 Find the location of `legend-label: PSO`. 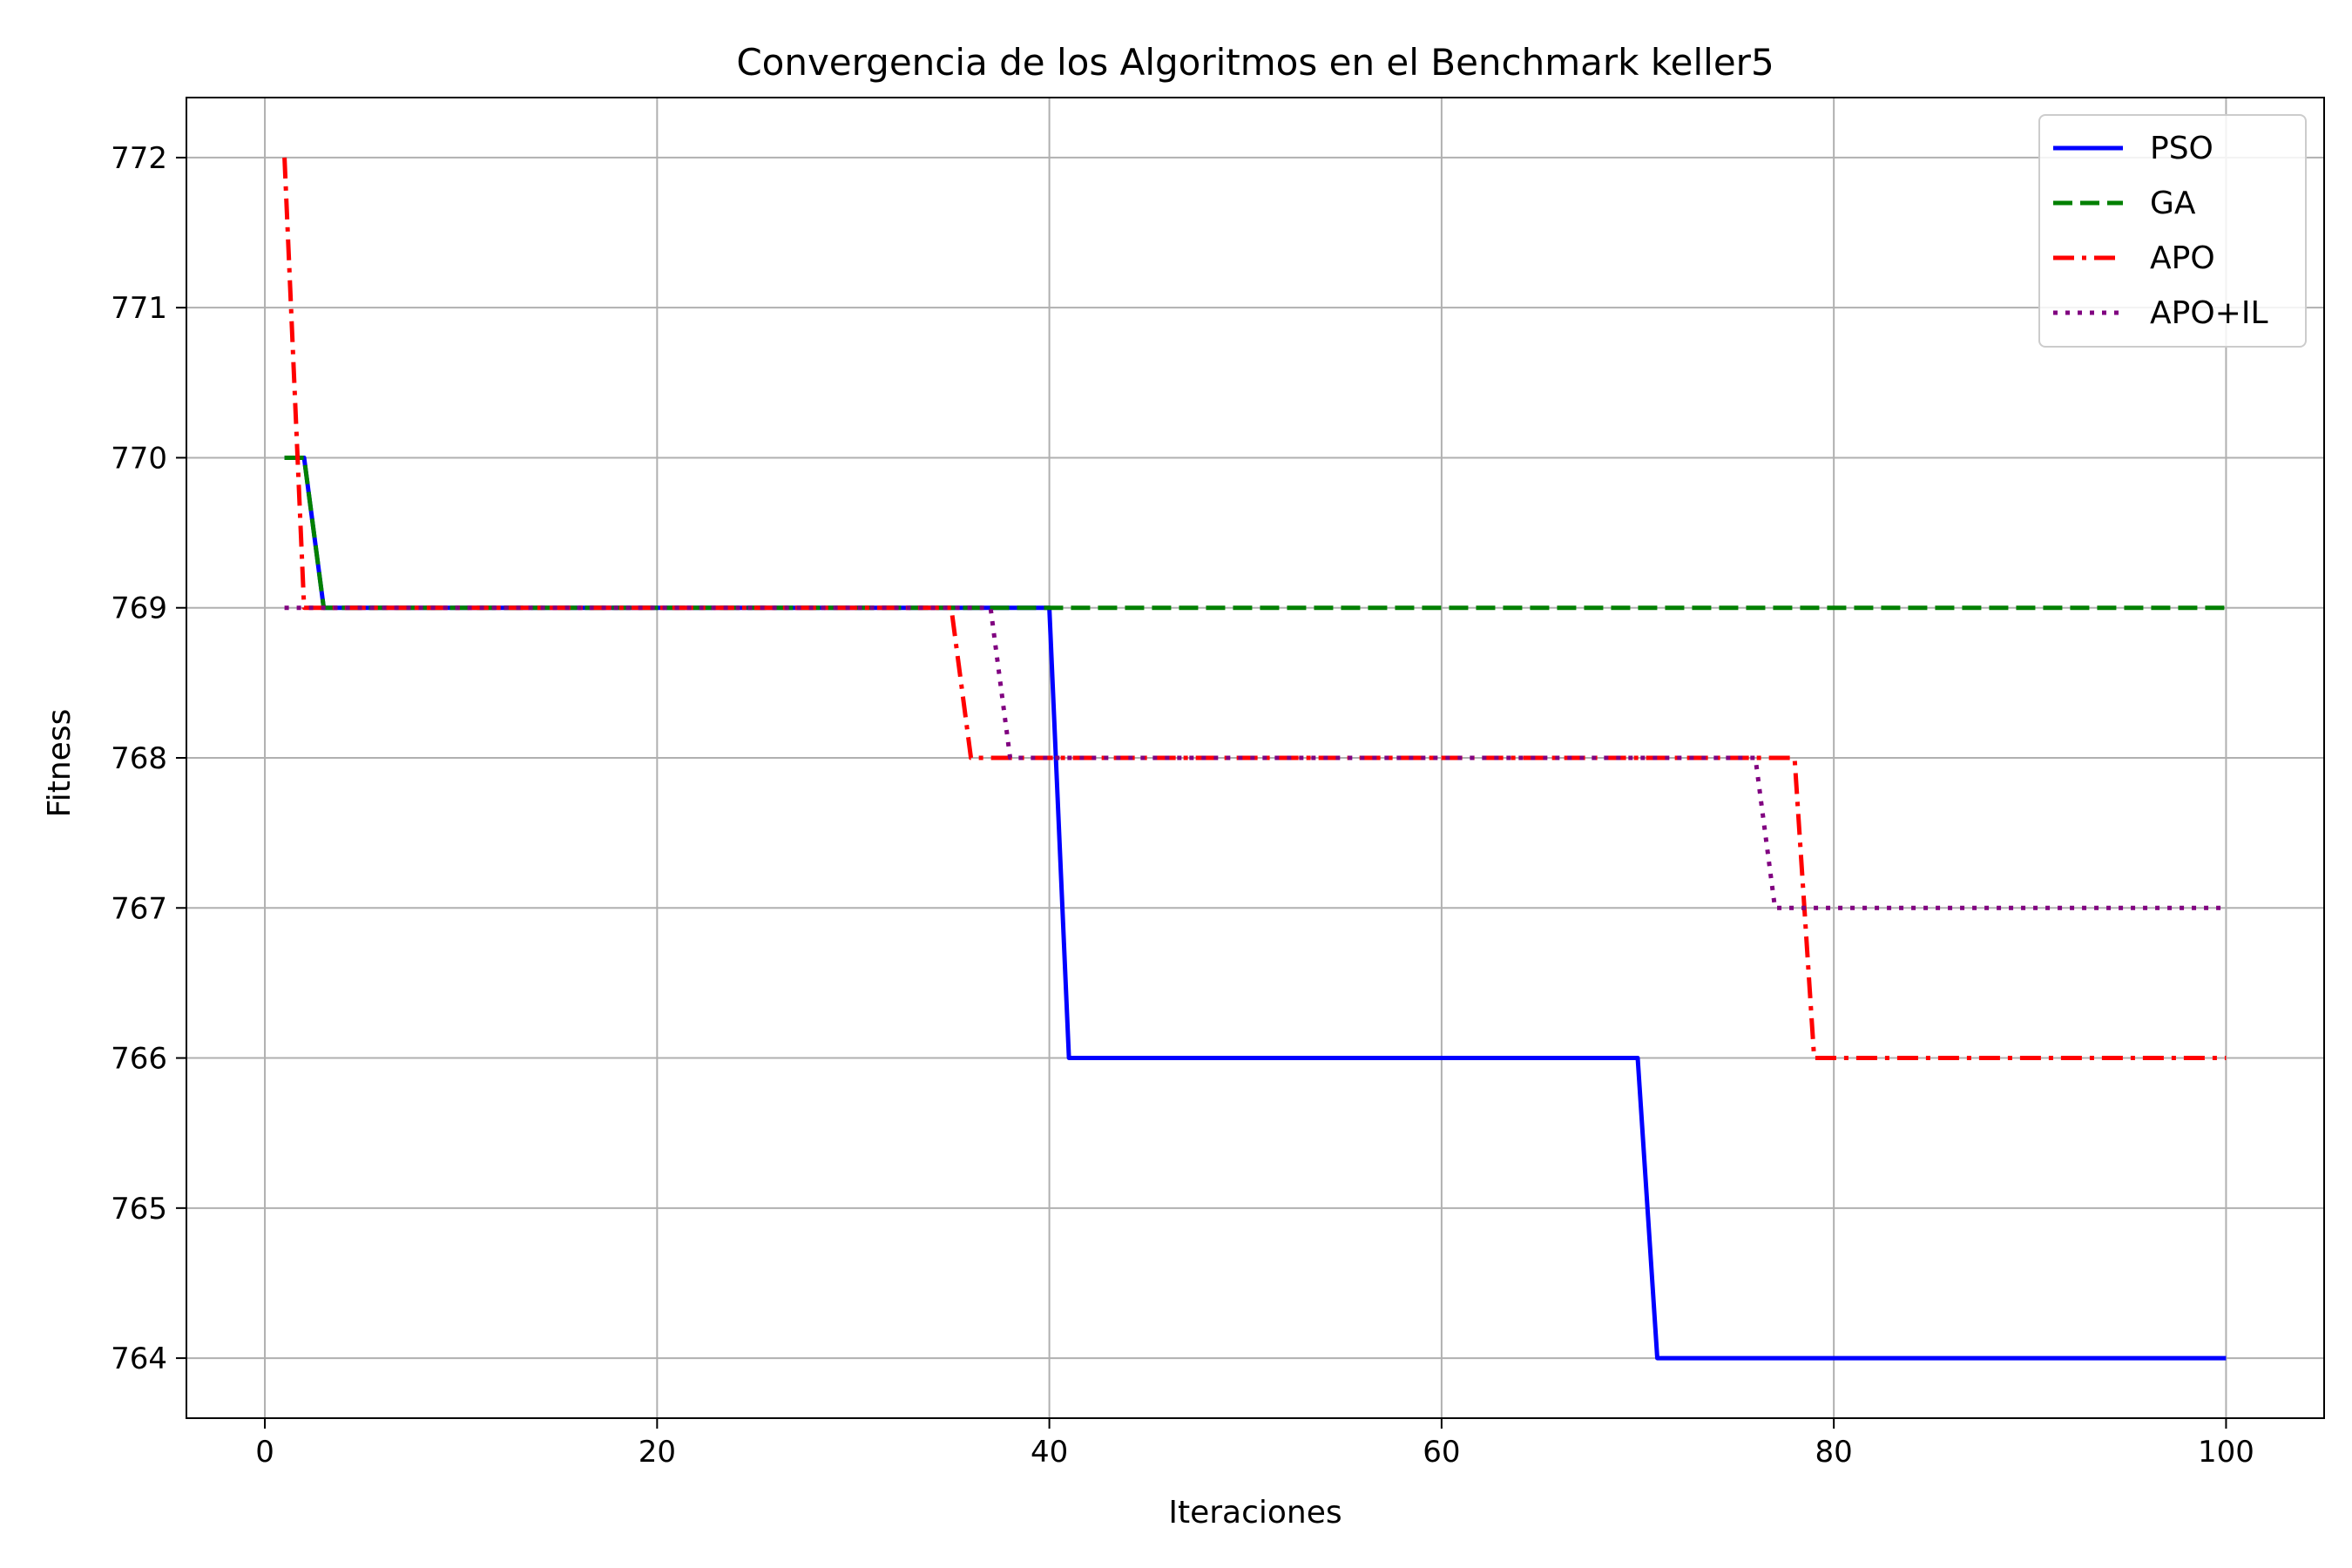

legend-label: PSO is located at coordinates (2181, 148).